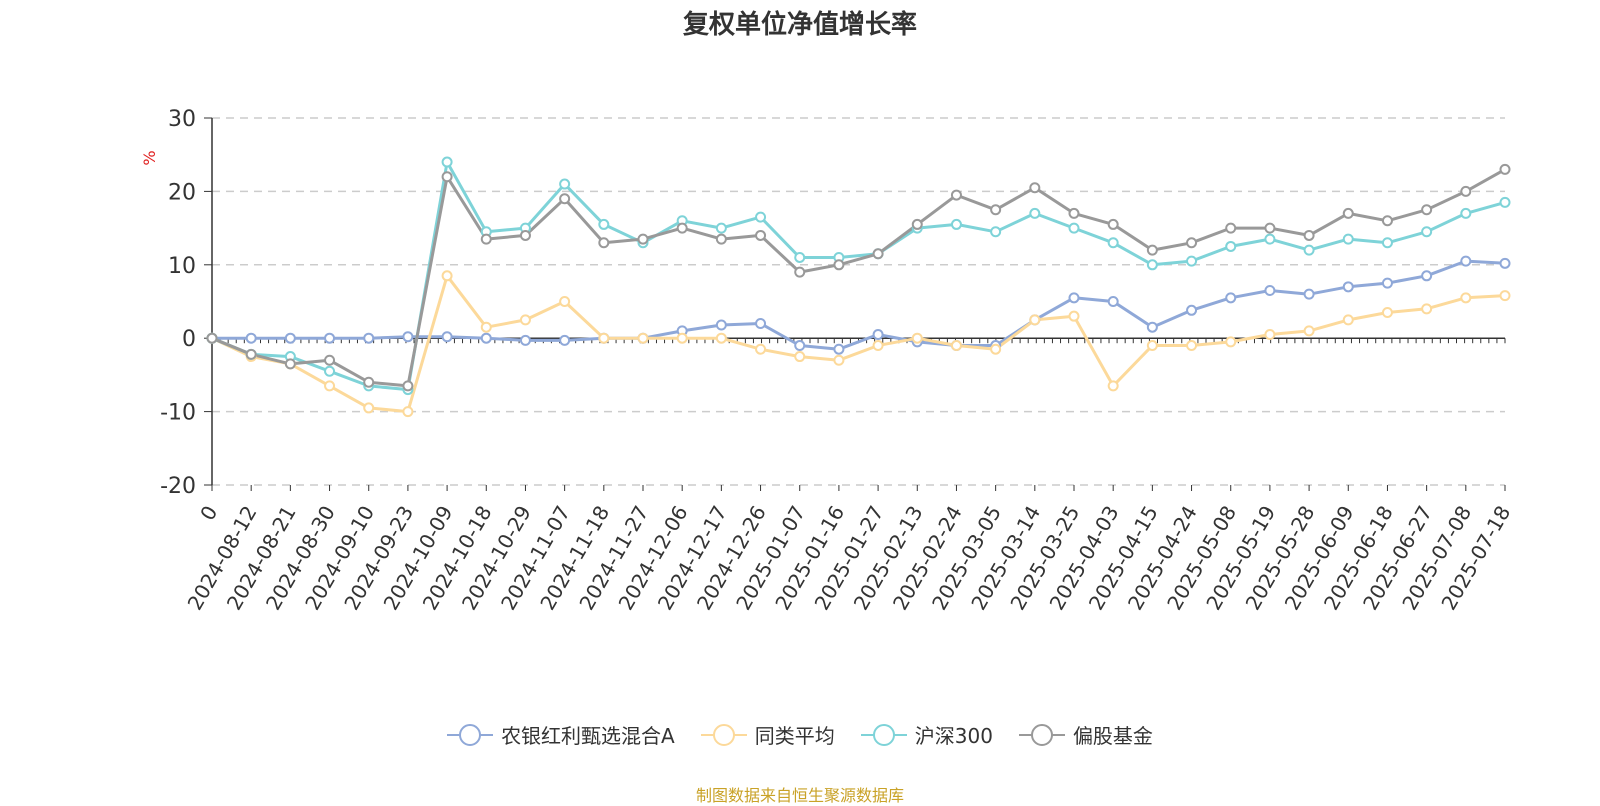  I want to click on legend-item-fund: 农银红利甄选混合A, so click(561, 734).